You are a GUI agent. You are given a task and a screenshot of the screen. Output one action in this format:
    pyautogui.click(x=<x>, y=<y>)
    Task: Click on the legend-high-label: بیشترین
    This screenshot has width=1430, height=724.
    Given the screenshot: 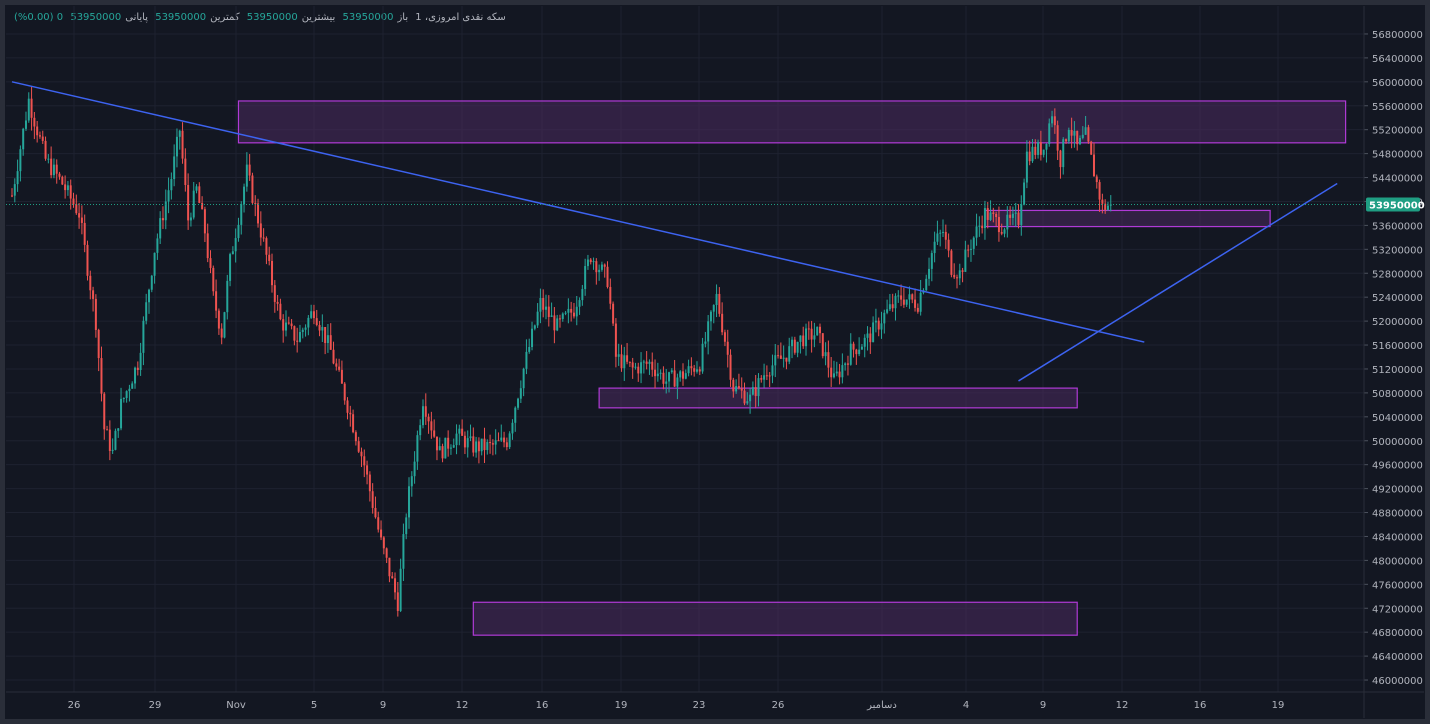 What is the action you would take?
    pyautogui.click(x=318, y=17)
    